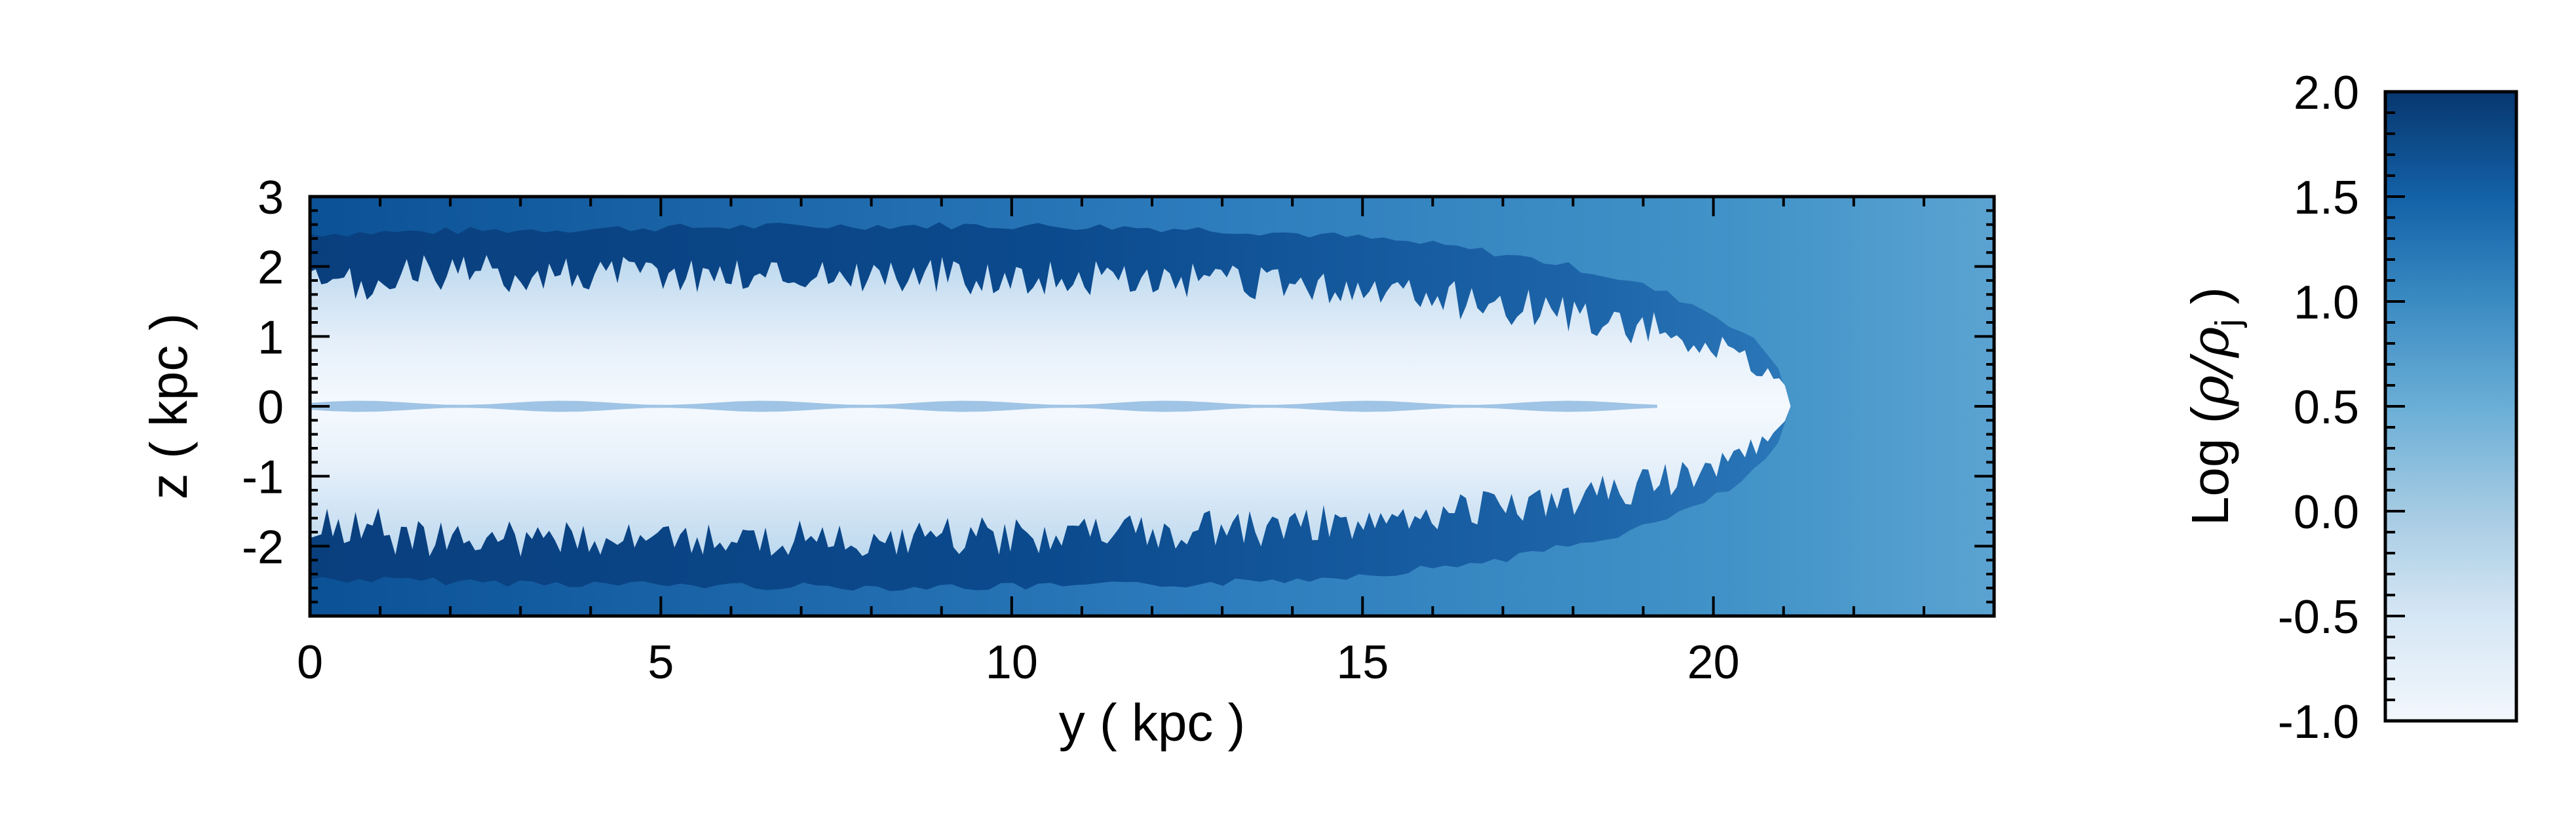 Image resolution: width=2576 pixels, height=829 pixels. Describe the element at coordinates (2318, 617) in the screenshot. I see `colorbar-tick-label: -0.5` at that location.